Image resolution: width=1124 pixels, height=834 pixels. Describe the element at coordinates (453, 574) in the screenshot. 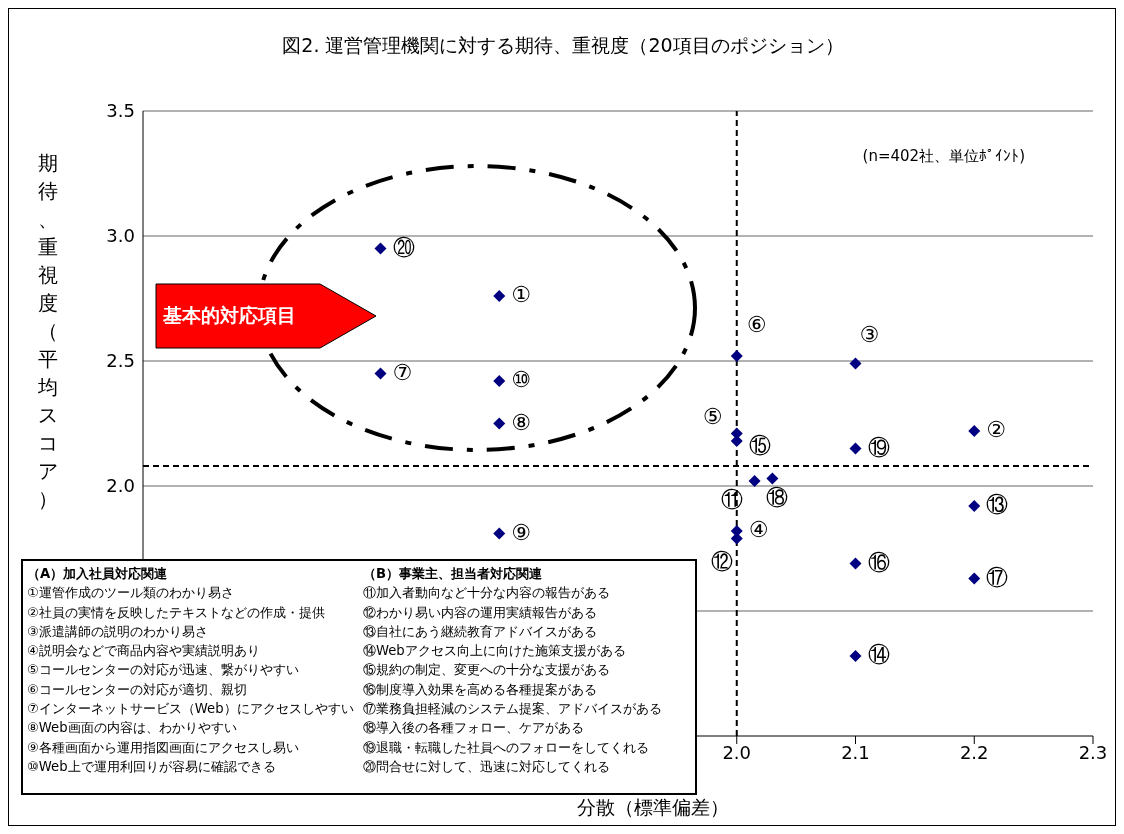

I see `annotation: （B）事業主、担当者対応関連` at that location.